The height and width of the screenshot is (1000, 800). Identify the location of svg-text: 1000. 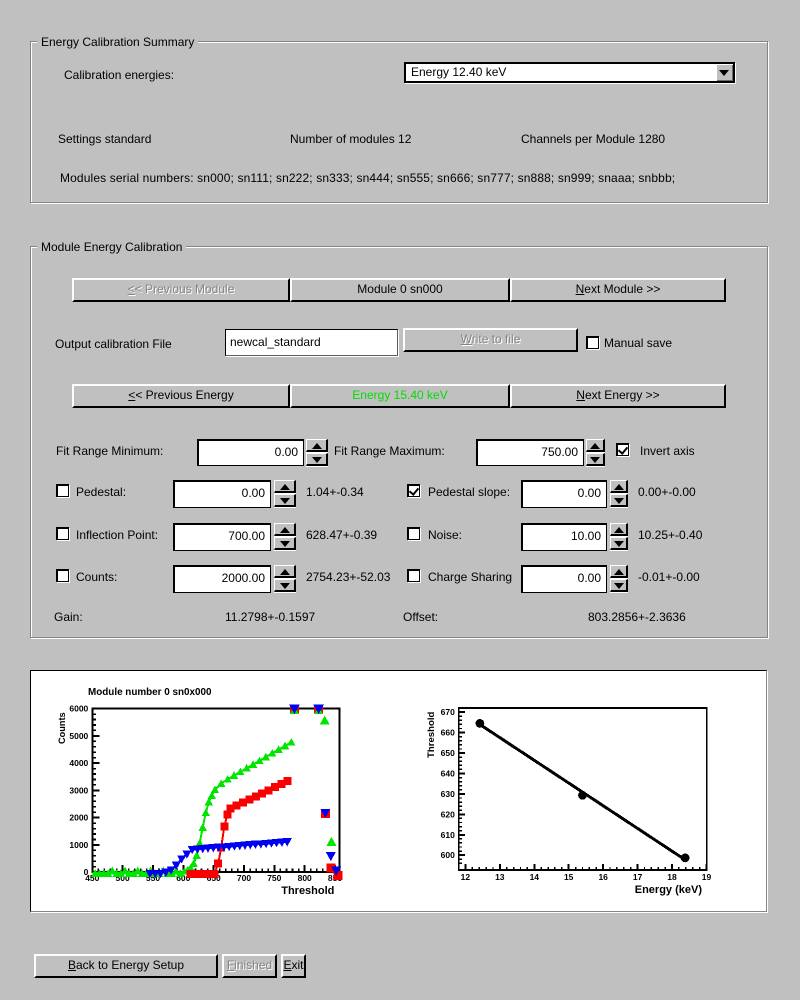
(78, 845).